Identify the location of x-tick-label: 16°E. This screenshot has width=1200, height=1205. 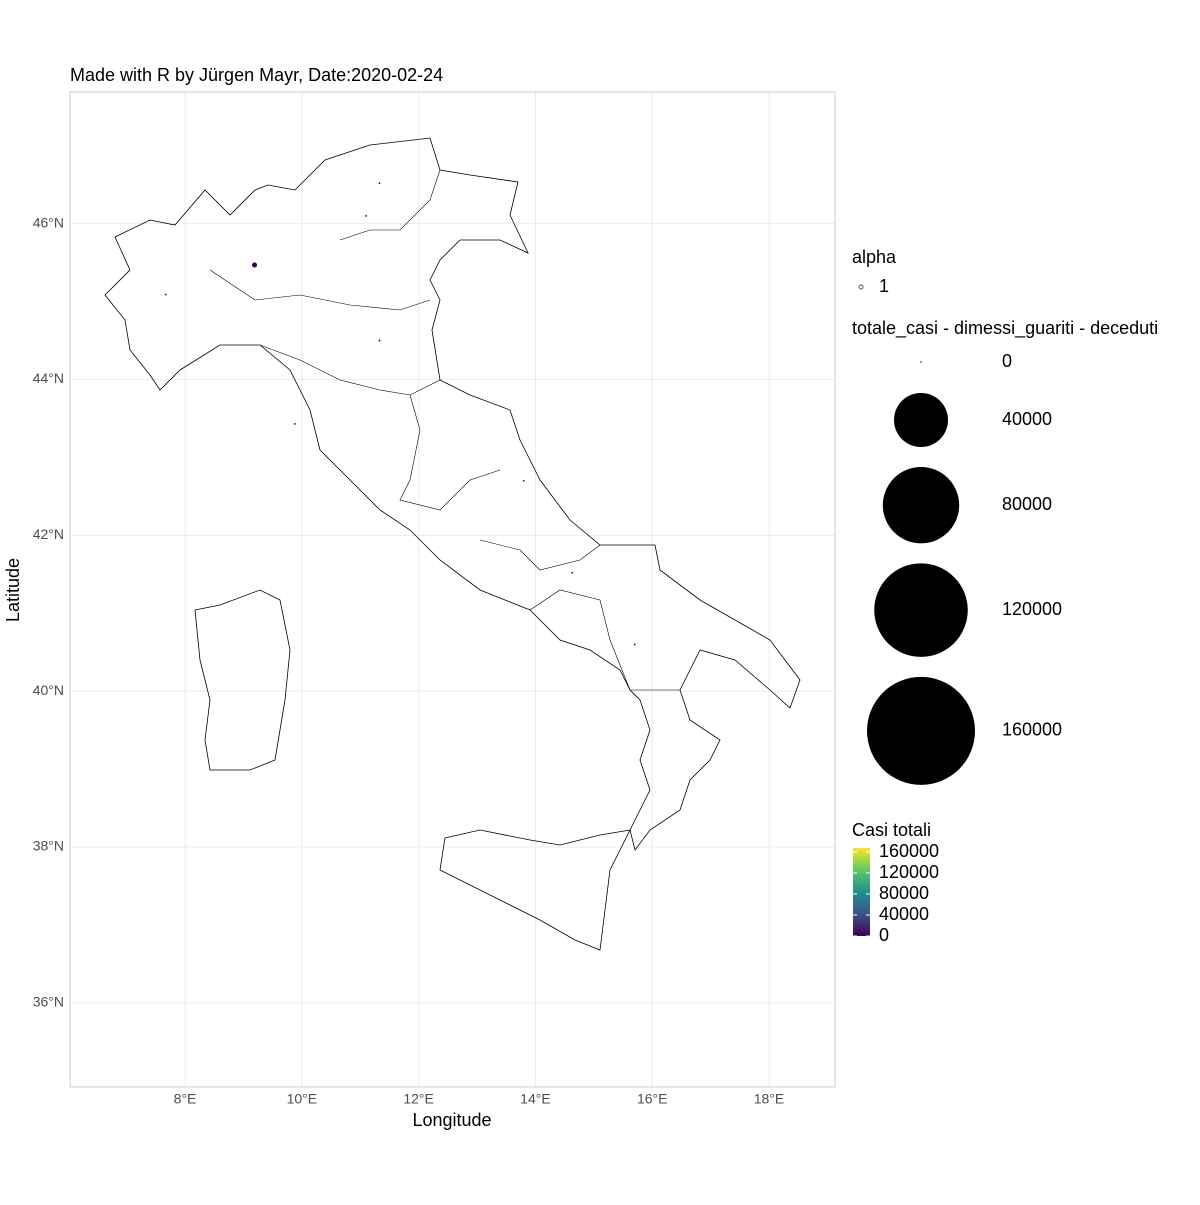
(652, 1099).